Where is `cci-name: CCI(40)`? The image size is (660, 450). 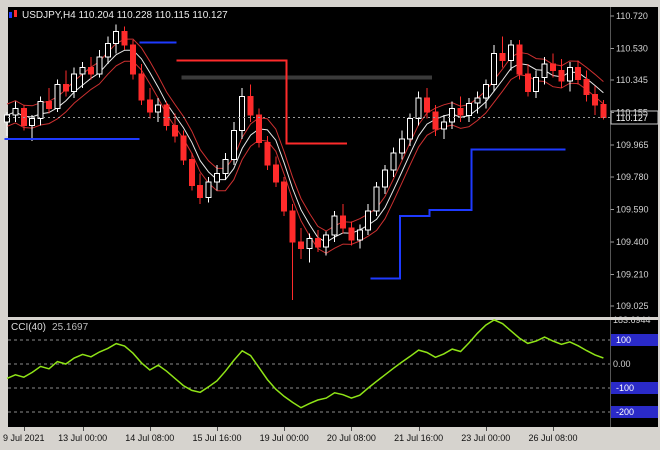
cci-name: CCI(40) is located at coordinates (29, 327).